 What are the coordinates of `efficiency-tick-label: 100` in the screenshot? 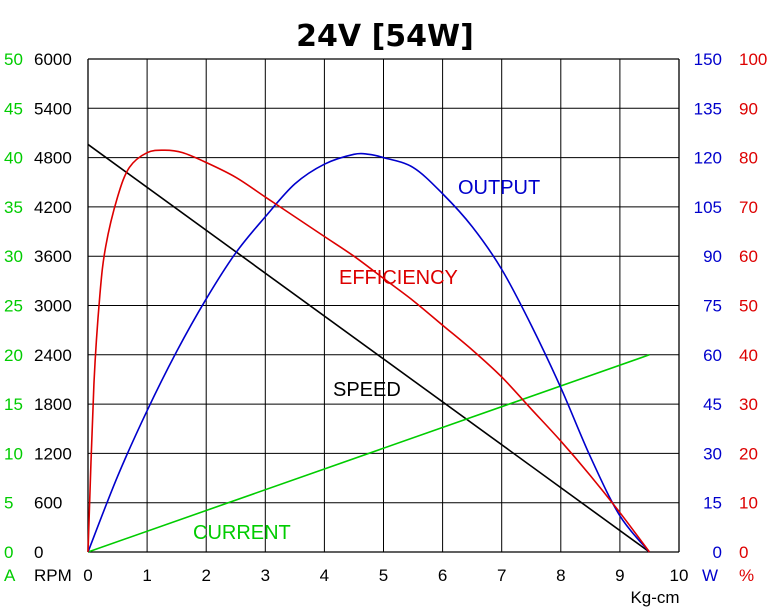 It's located at (753, 59).